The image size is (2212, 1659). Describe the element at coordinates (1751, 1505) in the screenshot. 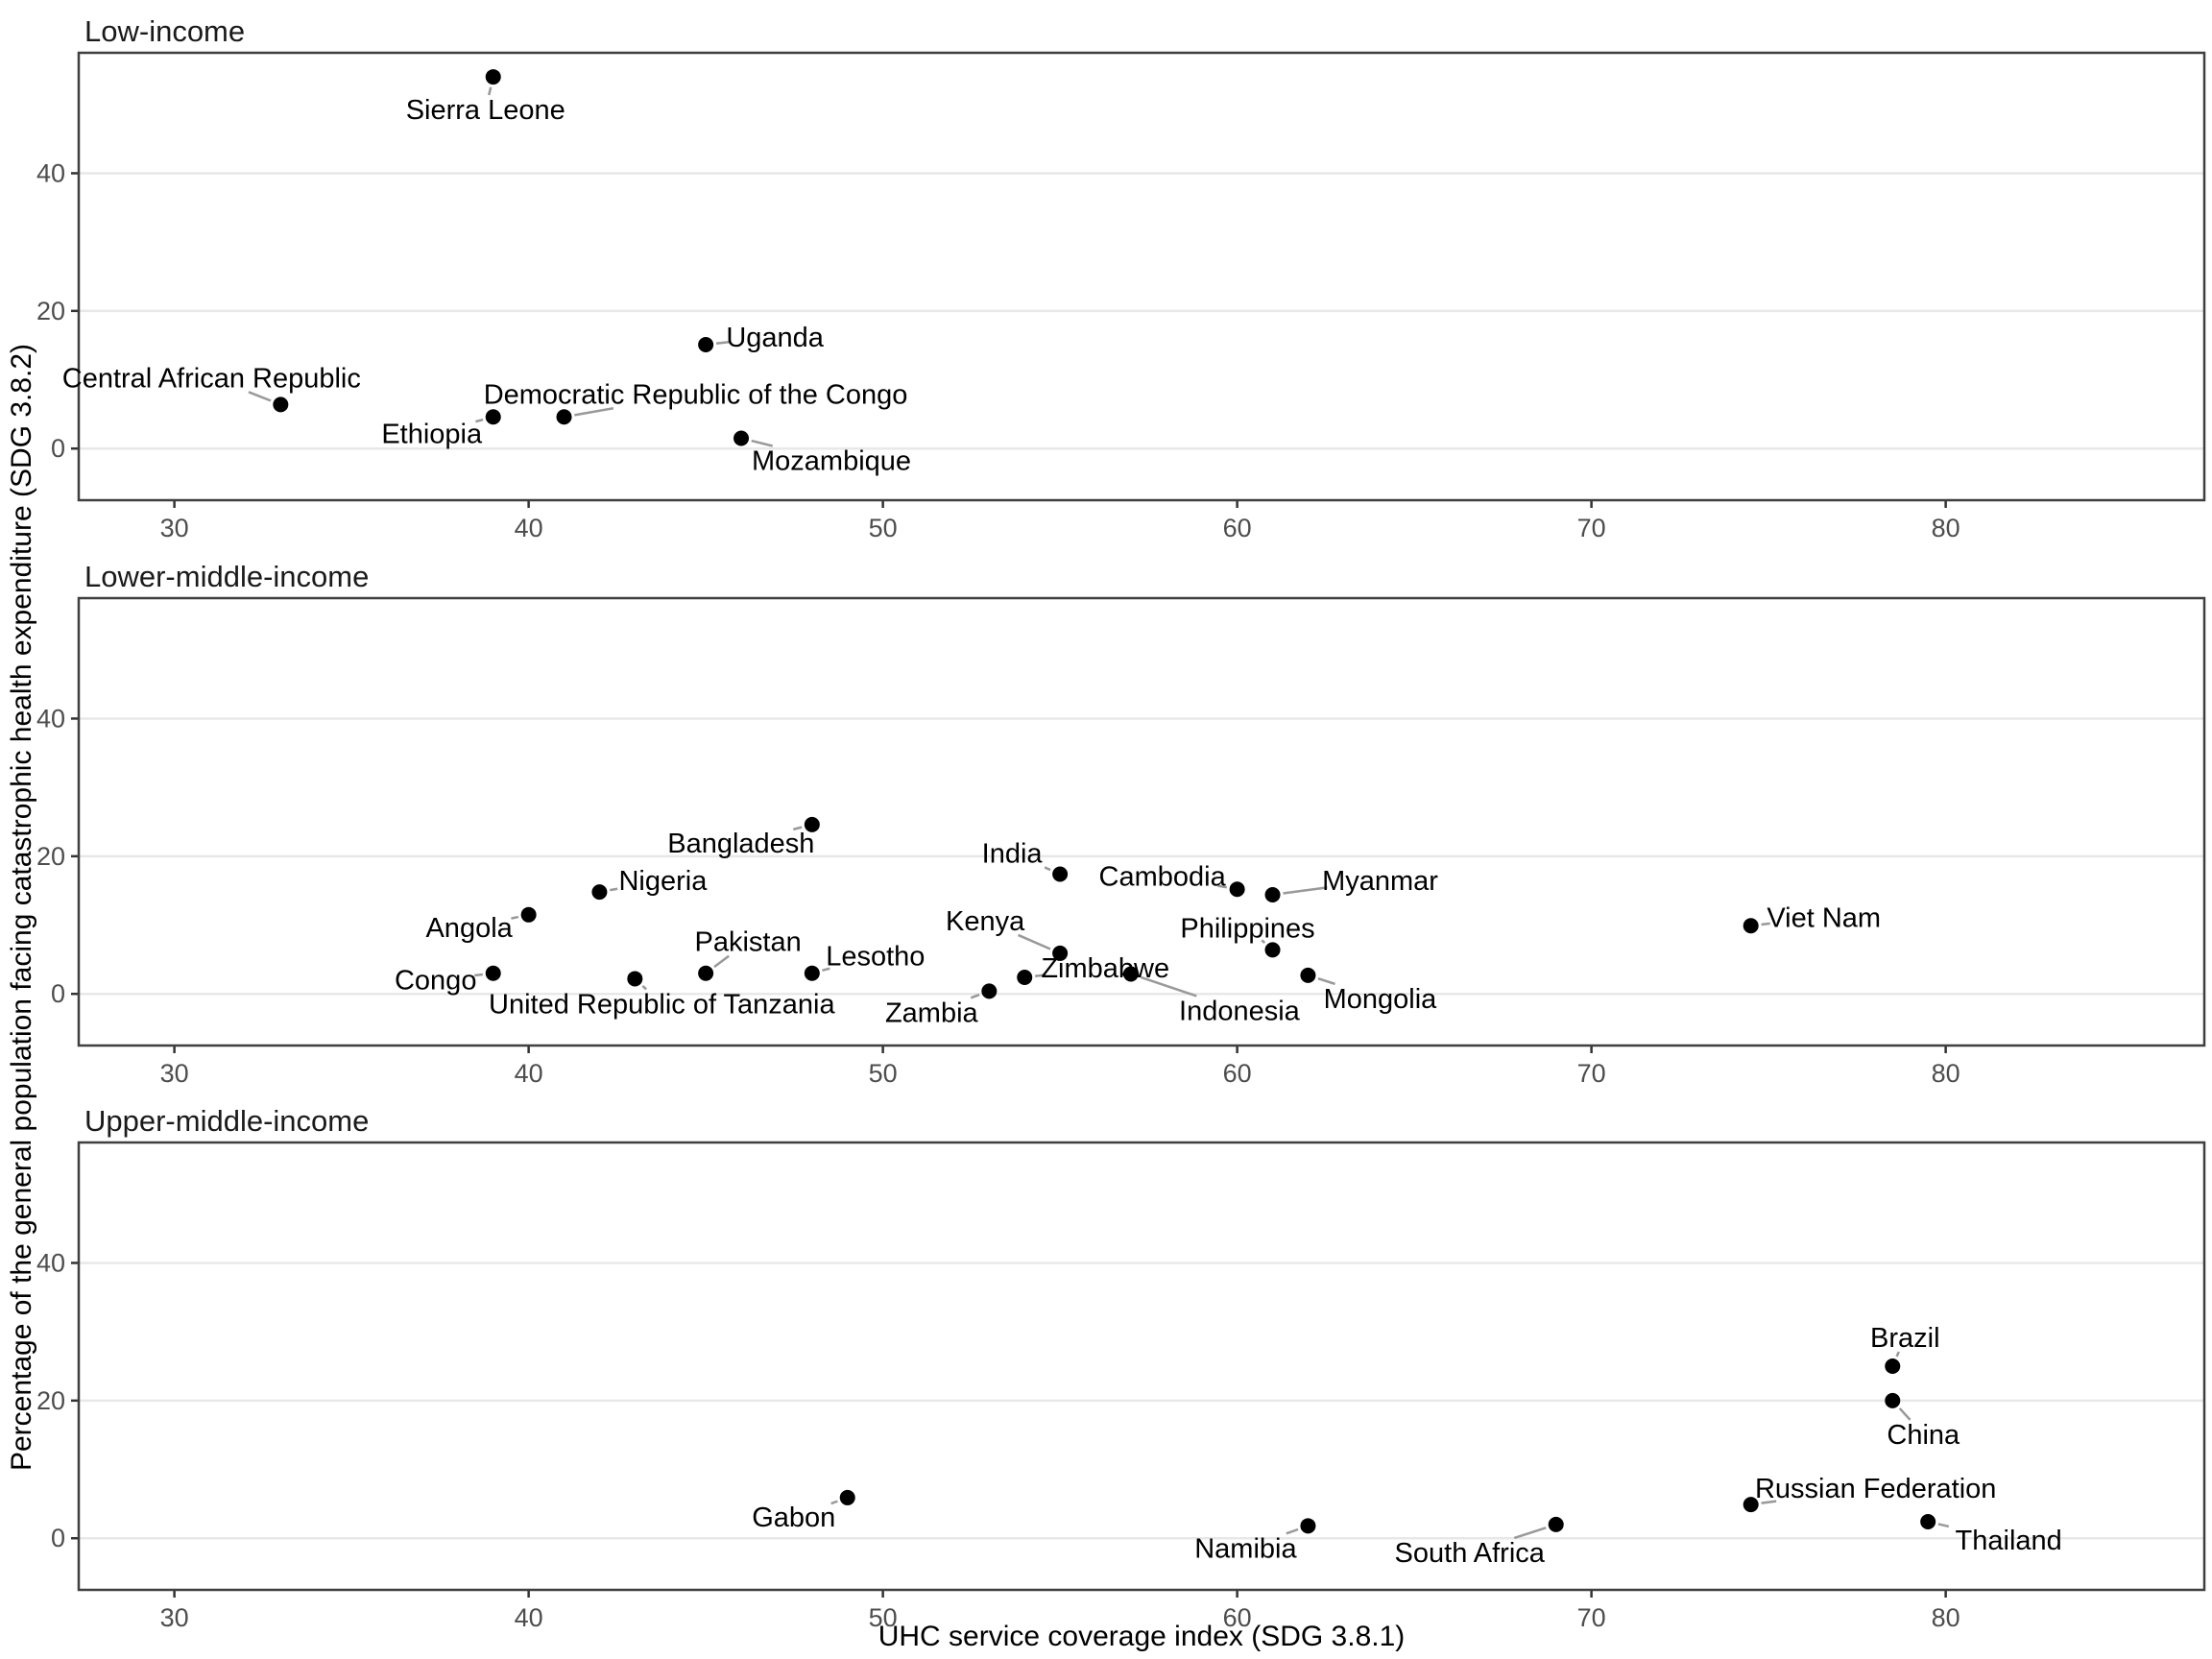

I see `data-point-russian-federation` at that location.